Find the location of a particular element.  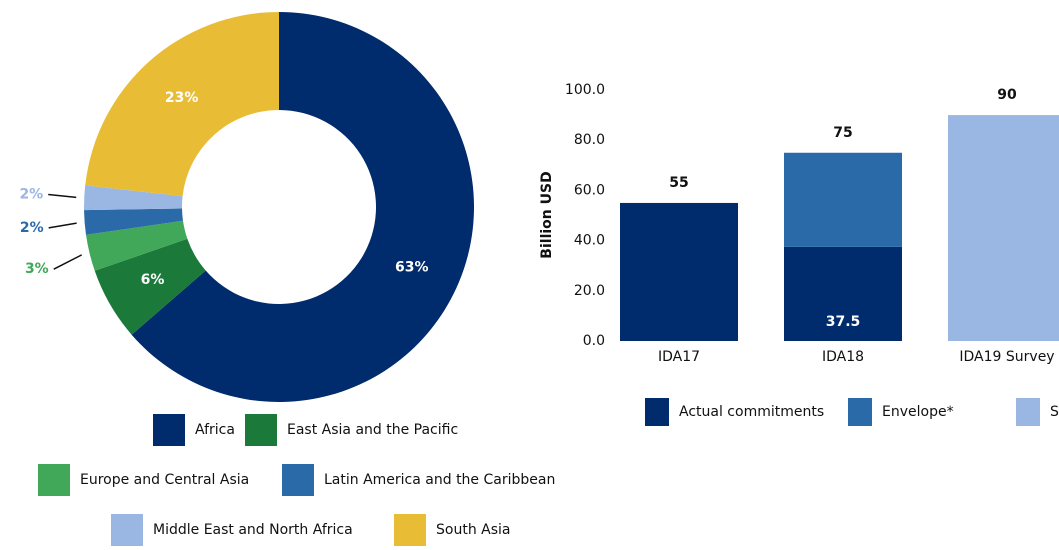

total-label: 90 is located at coordinates (1007, 95).